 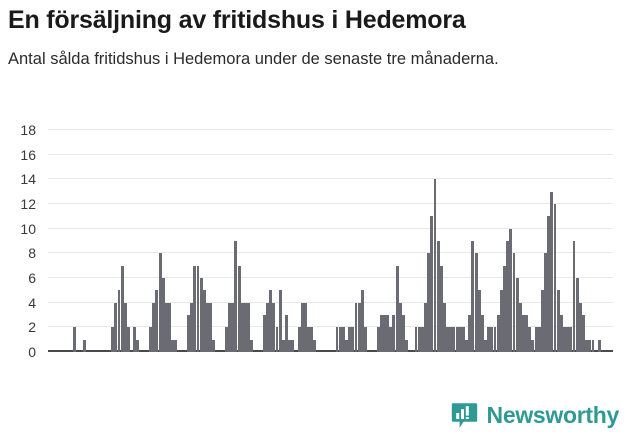 I want to click on y-axis-tick-label: 18, so click(x=28, y=130).